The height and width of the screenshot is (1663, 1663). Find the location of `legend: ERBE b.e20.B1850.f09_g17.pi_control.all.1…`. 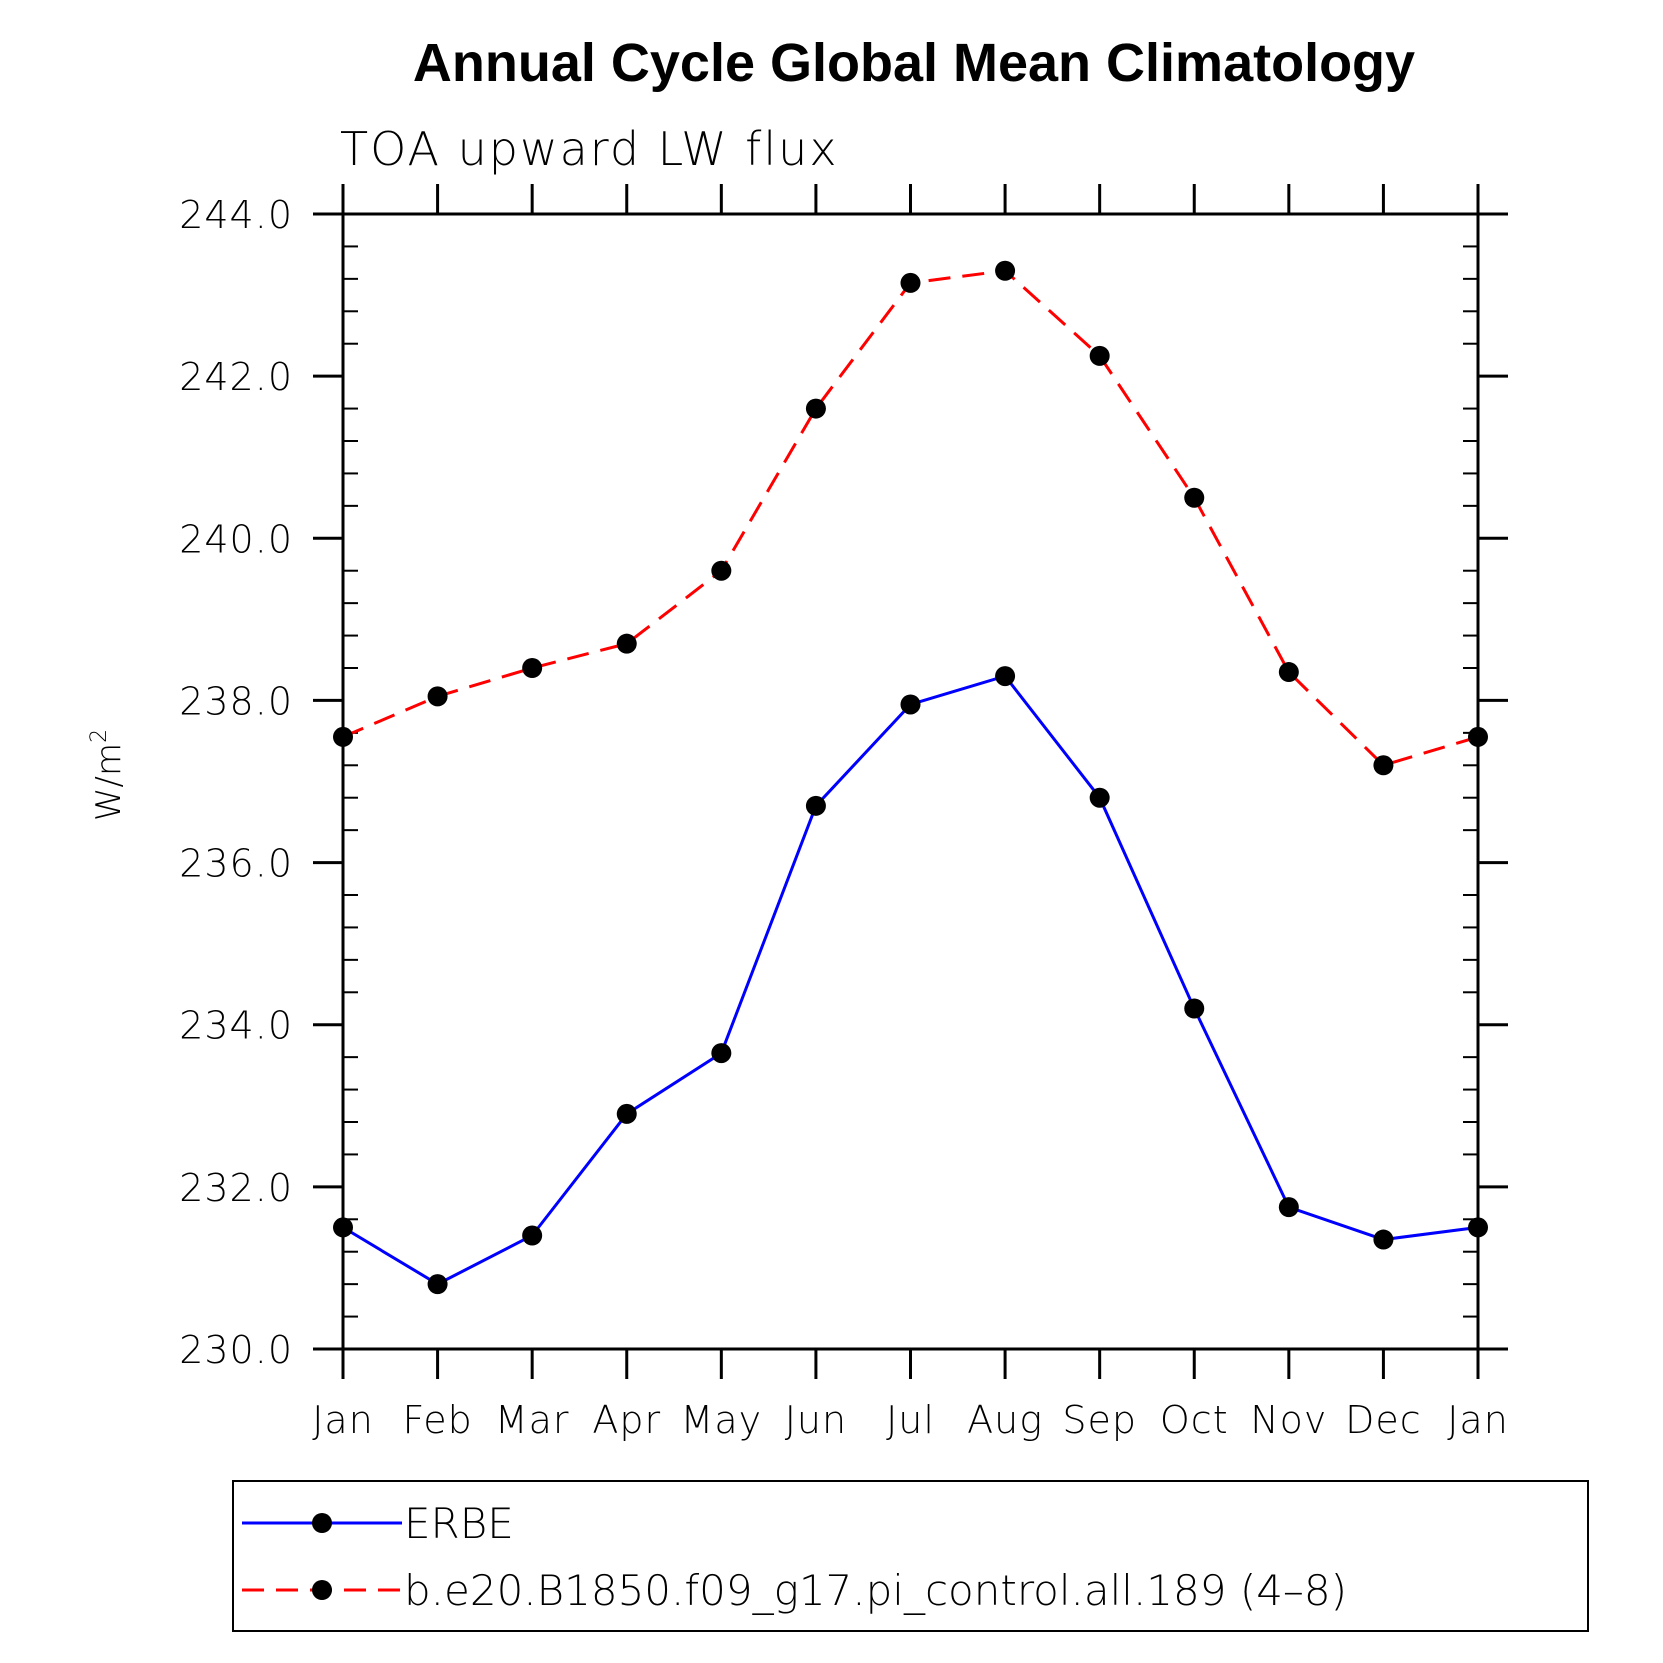

legend: ERBE b.e20.B1850.f09_g17.pi_control.all.1… is located at coordinates (910, 1556).